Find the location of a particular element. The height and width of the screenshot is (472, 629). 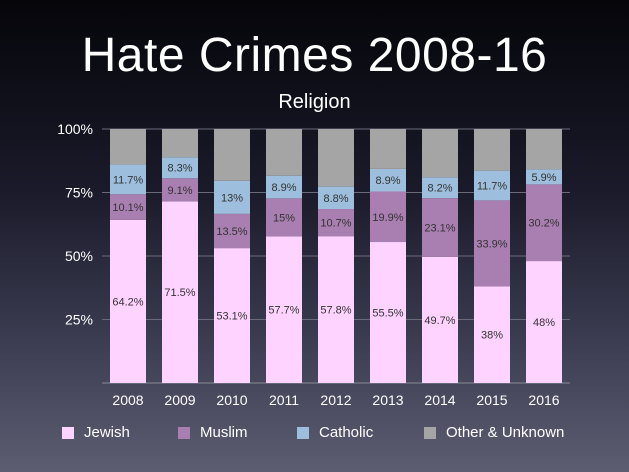

y-tick-label: 100% is located at coordinates (75, 129).